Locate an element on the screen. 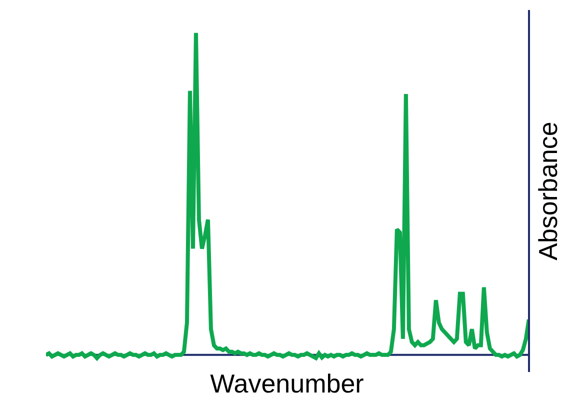 The image size is (583, 412). y-axis-title: Absorbance is located at coordinates (548, 191).